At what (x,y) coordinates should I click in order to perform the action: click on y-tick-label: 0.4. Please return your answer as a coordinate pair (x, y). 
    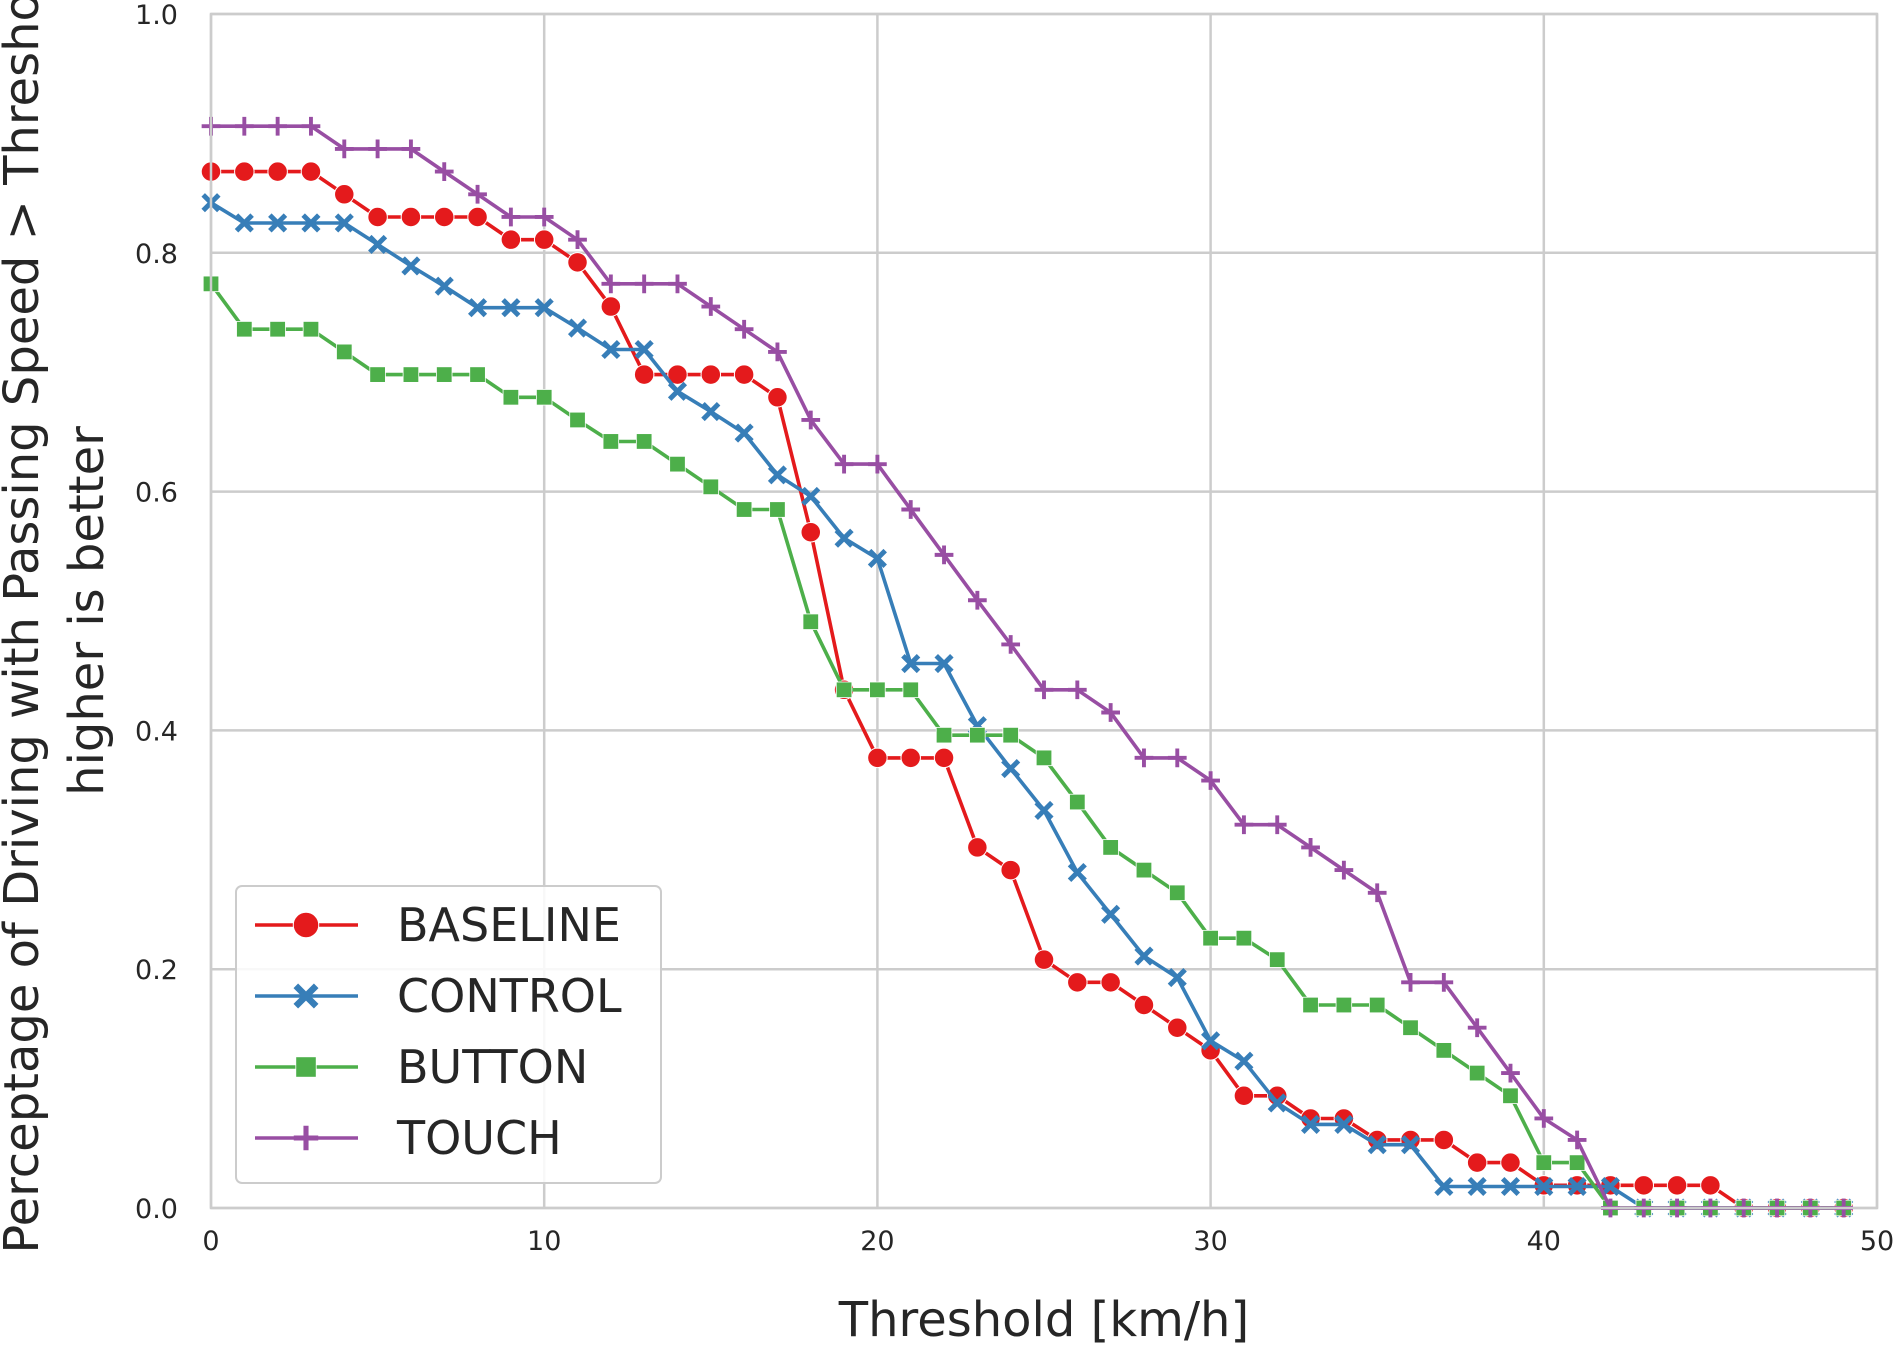
    Looking at the image, I should click on (156, 731).